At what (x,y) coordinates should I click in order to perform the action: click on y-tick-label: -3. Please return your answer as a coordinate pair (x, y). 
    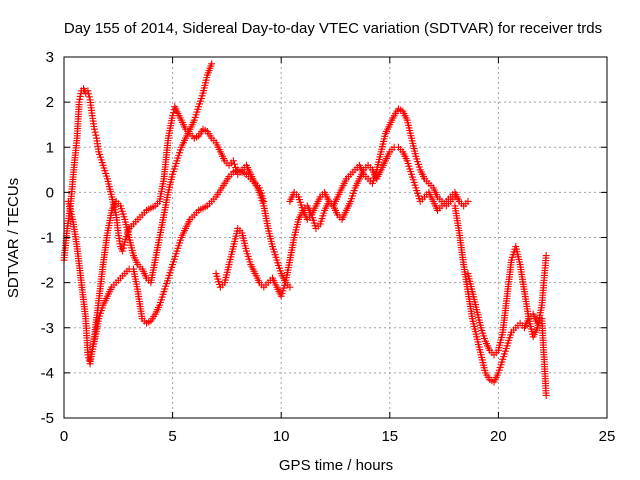
    Looking at the image, I should click on (47, 328).